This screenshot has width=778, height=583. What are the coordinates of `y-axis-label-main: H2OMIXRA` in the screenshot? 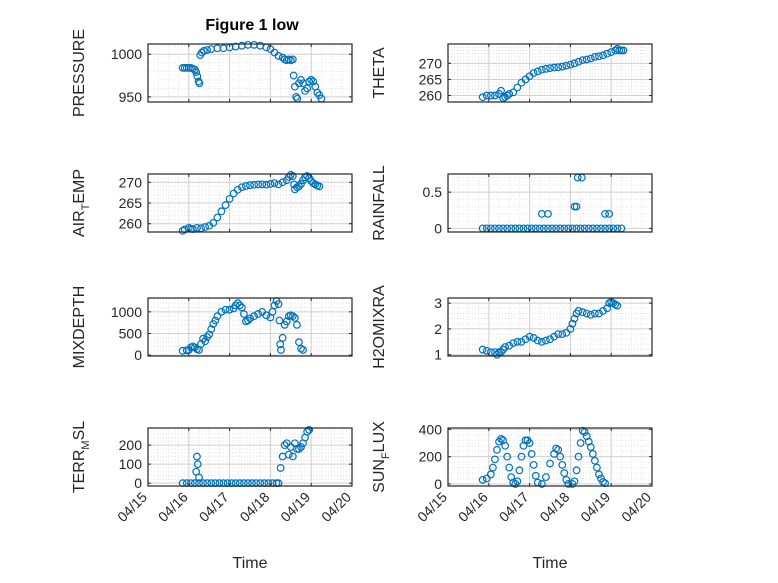 It's located at (379, 327).